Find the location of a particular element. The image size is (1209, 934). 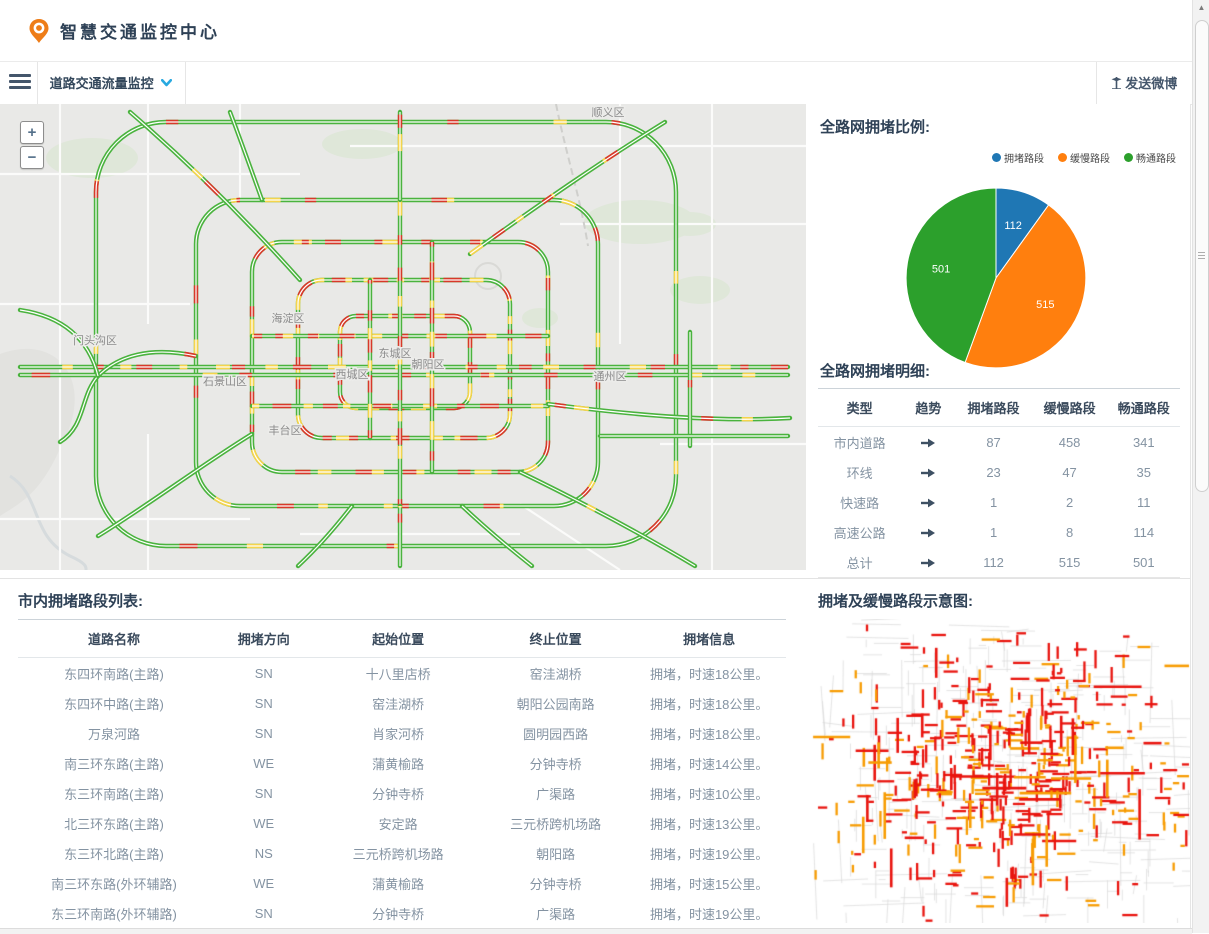

smooth-count-cell: 341 is located at coordinates (1143, 442).